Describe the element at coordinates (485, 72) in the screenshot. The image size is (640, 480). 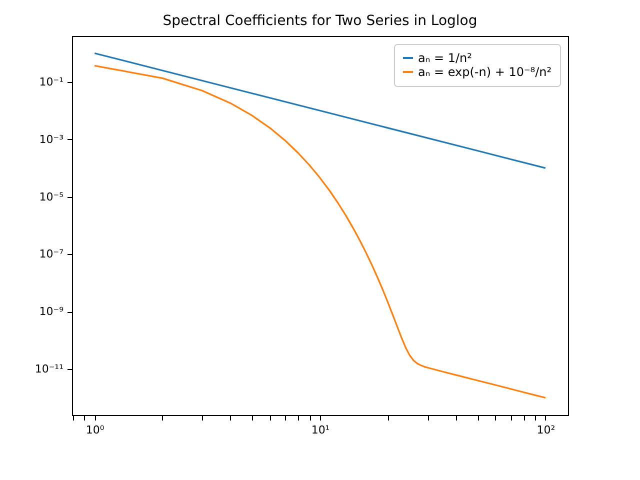
I see `legend-label: aₙ = exp(-n) + 10⁻⁸/n²` at that location.